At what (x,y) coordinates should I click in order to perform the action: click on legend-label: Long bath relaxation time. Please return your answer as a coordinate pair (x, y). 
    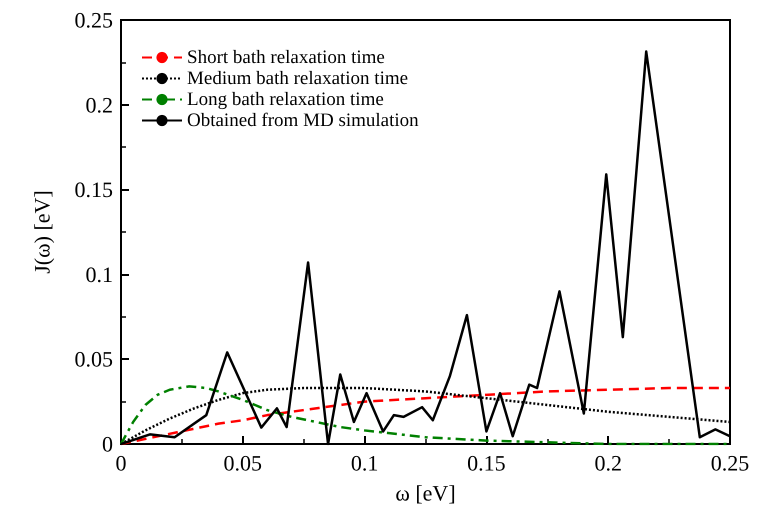
    Looking at the image, I should click on (285, 99).